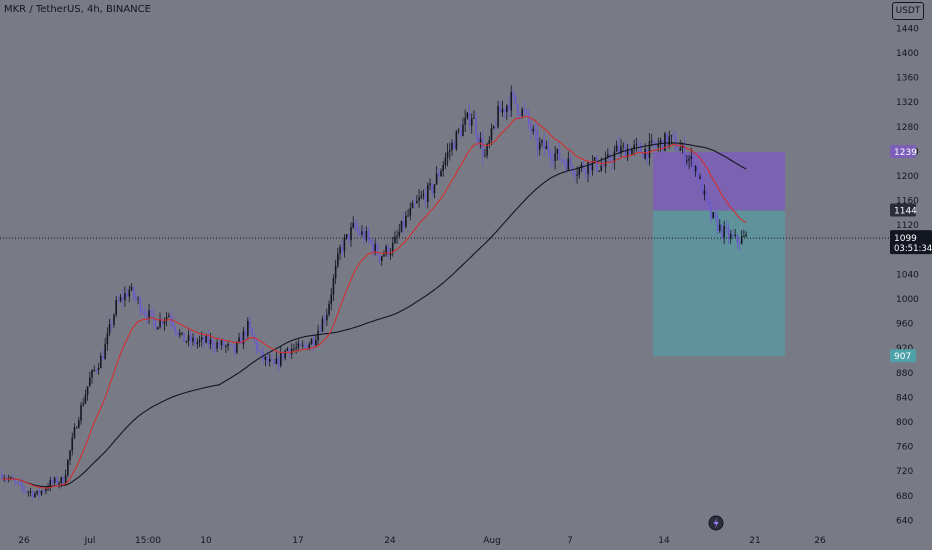  What do you see at coordinates (908, 11) in the screenshot?
I see `currency-badge: USDT` at bounding box center [908, 11].